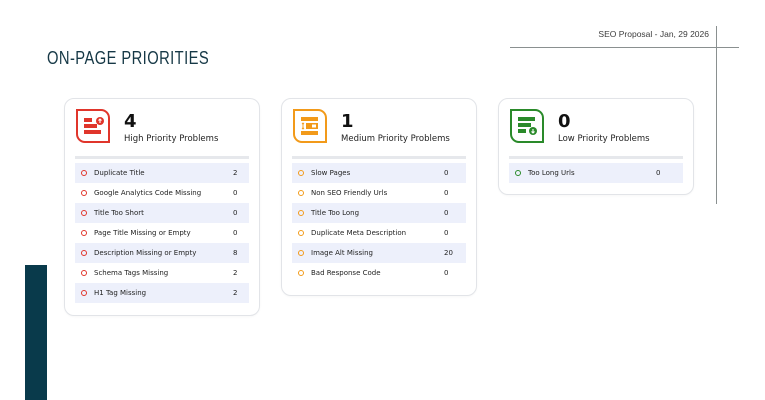 This screenshot has width=765, height=400. What do you see at coordinates (162, 173) in the screenshot?
I see `list-item: Duplicate Title 2` at bounding box center [162, 173].